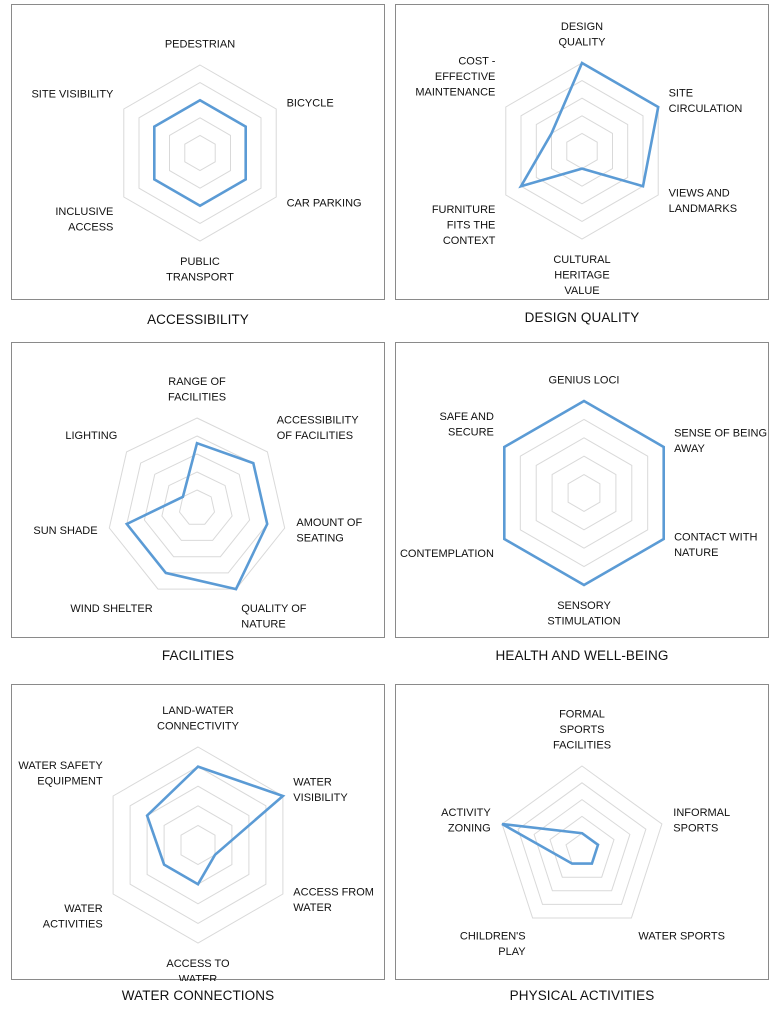 The height and width of the screenshot is (1024, 781). I want to click on chart-title-facilities: FACILITIES, so click(198, 655).